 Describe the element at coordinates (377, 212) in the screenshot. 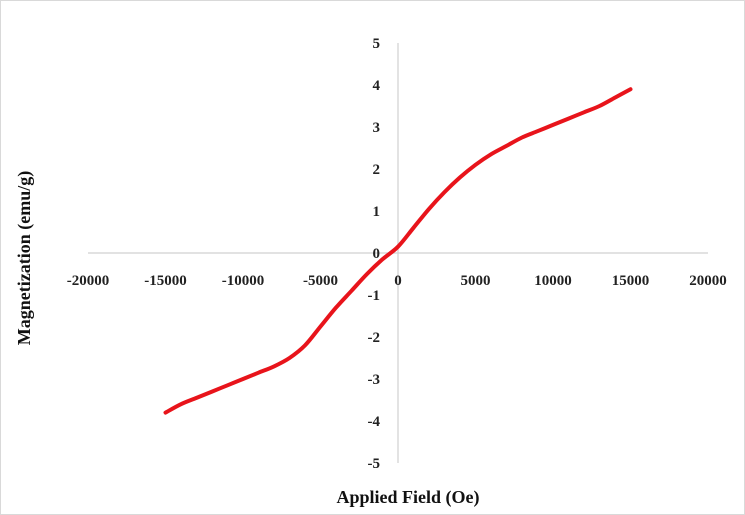

I see `y-tick-label: 1` at that location.